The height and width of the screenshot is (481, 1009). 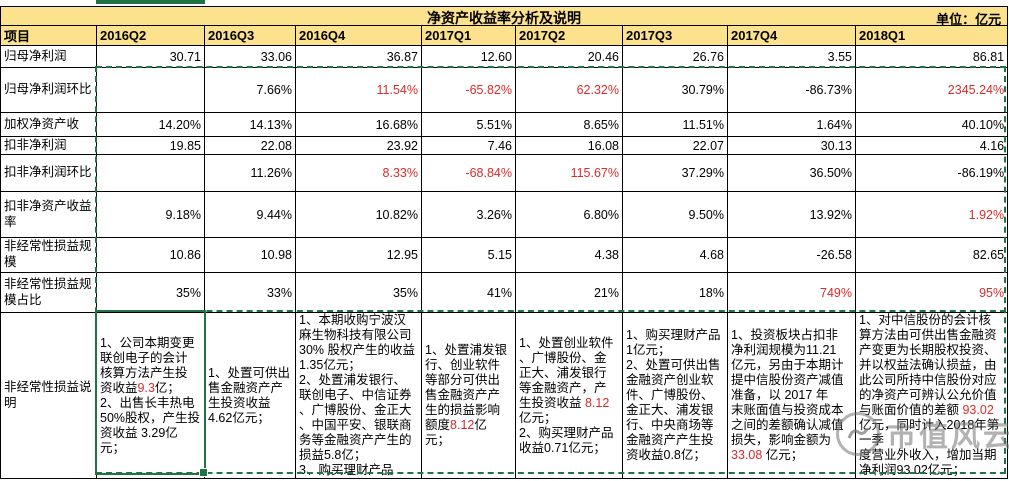 I want to click on value-cell: 4.38, so click(x=569, y=255).